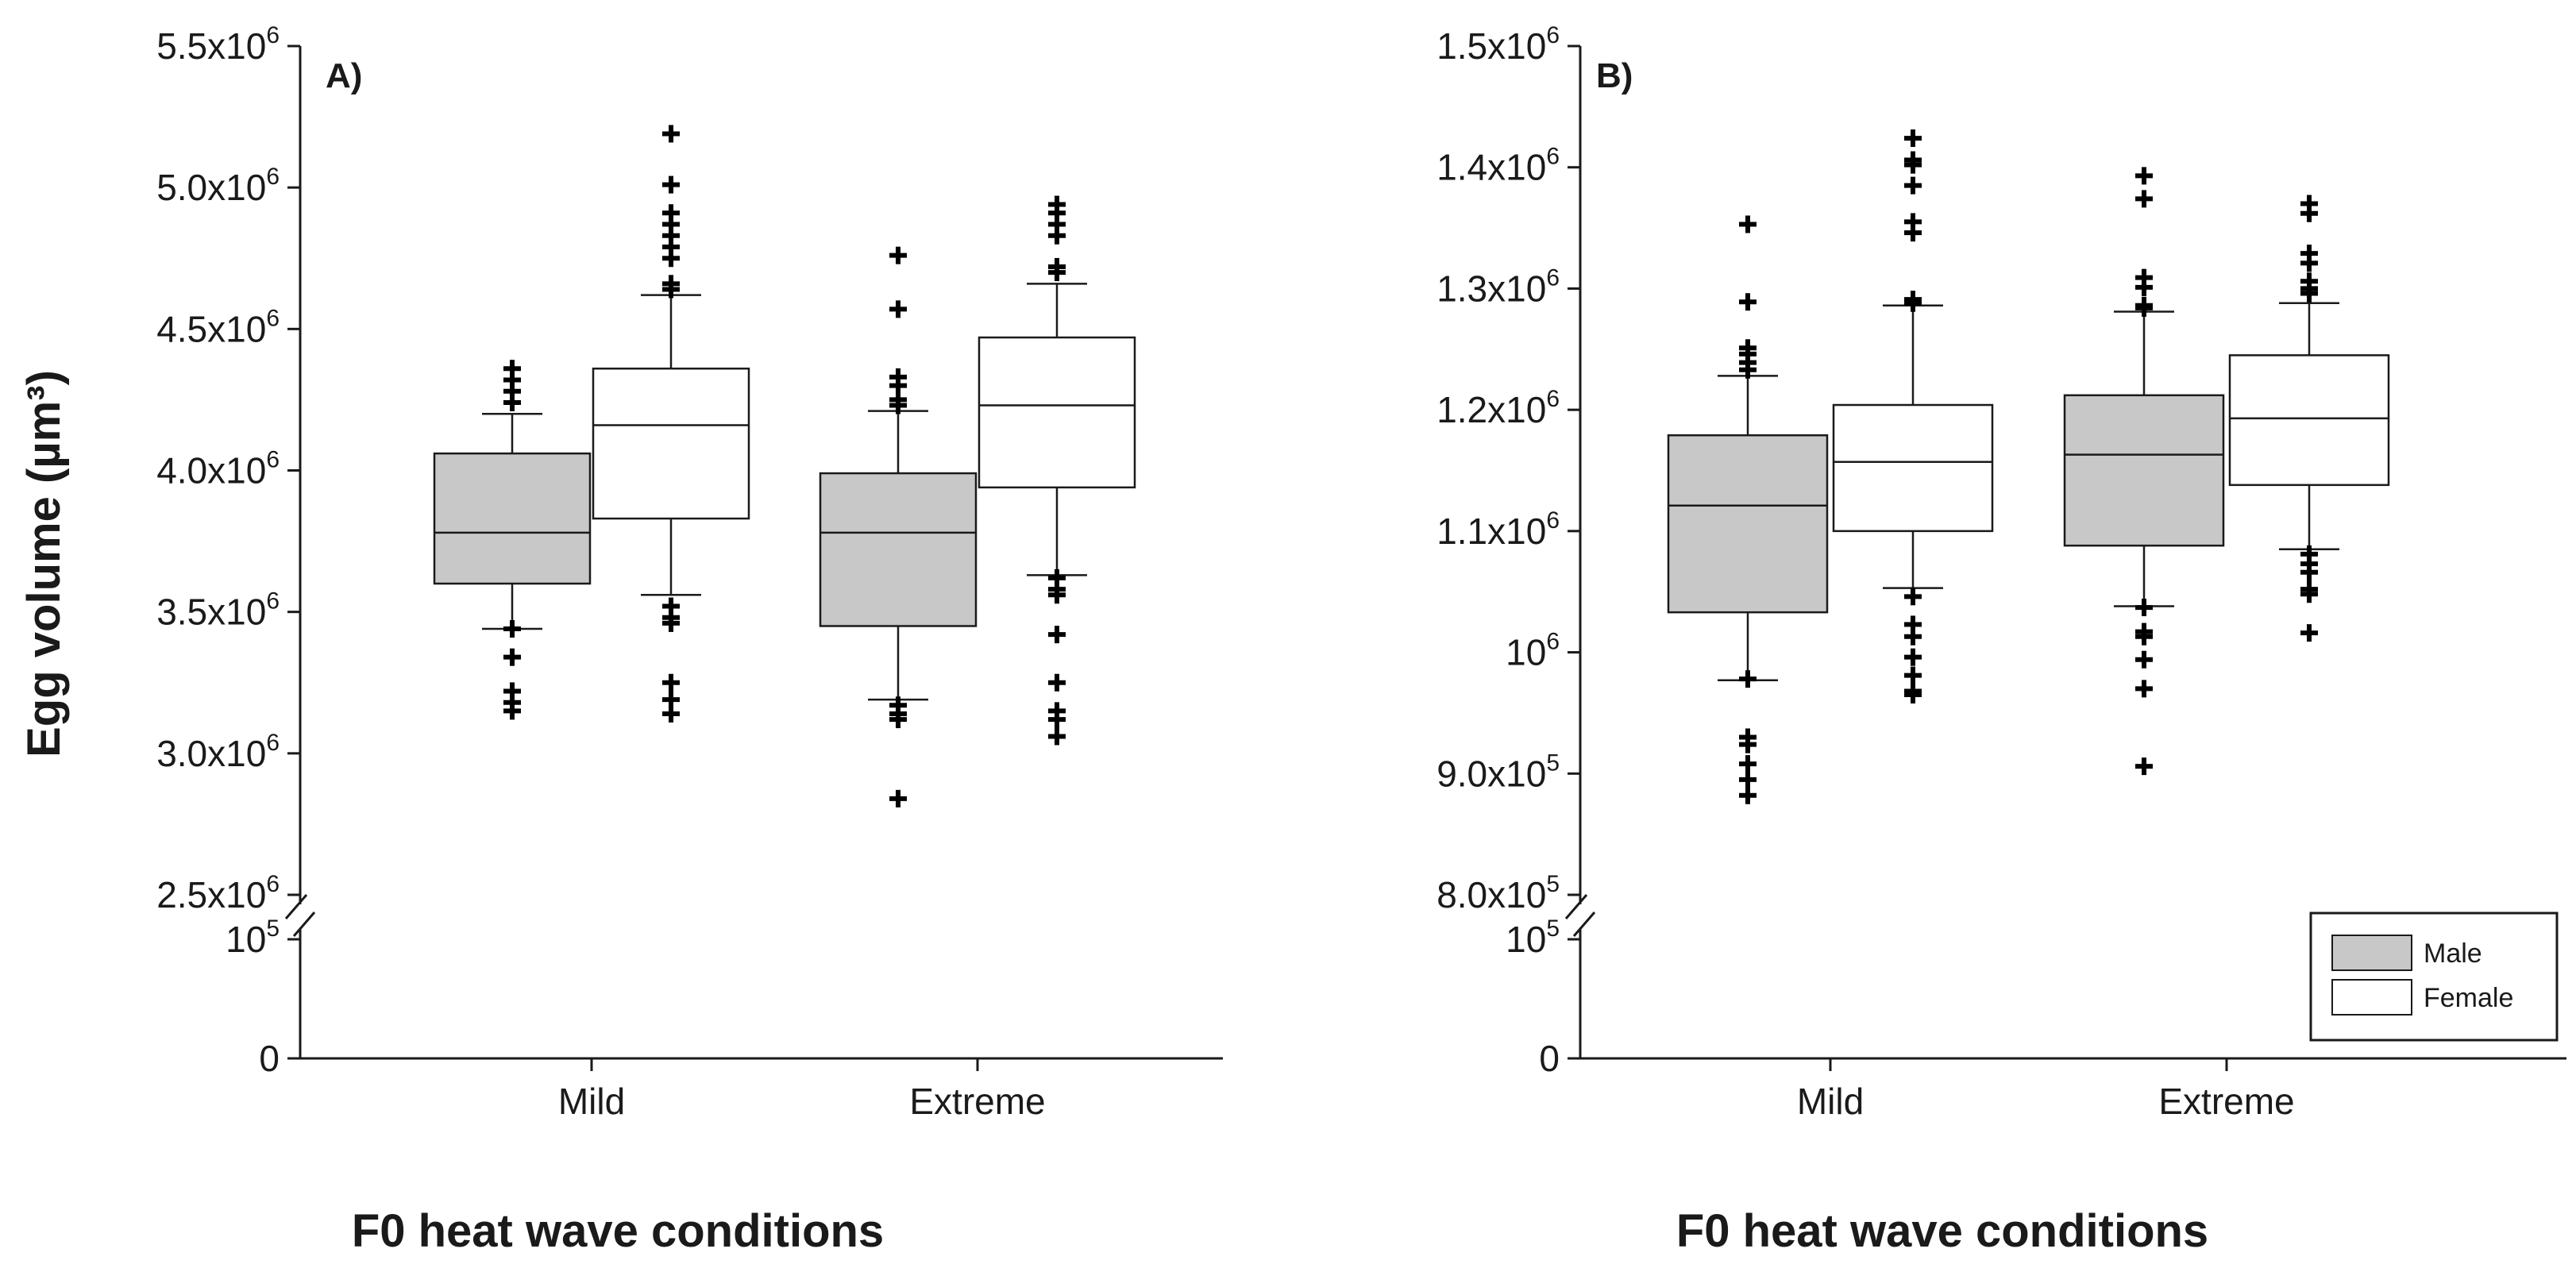 This screenshot has width=2576, height=1268. I want to click on y-tick-label: 2.5x10⁶, so click(218, 893).